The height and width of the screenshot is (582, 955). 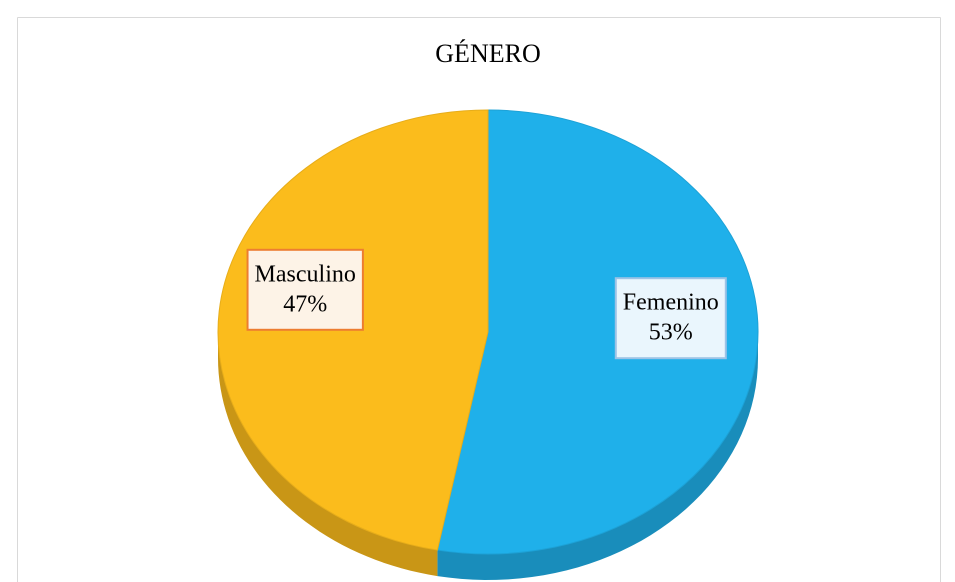 What do you see at coordinates (305, 274) in the screenshot?
I see `data-label-name: Masculino` at bounding box center [305, 274].